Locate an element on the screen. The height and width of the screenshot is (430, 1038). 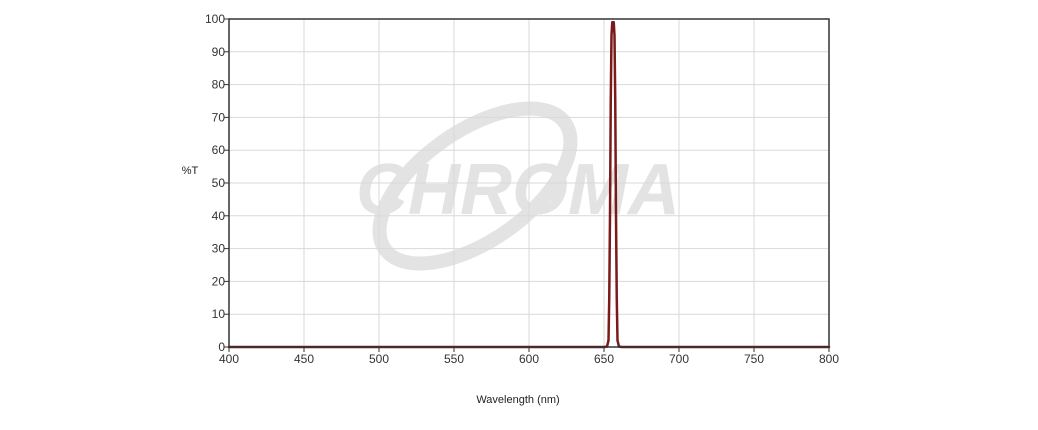
x-tick-label: 500 is located at coordinates (379, 359).